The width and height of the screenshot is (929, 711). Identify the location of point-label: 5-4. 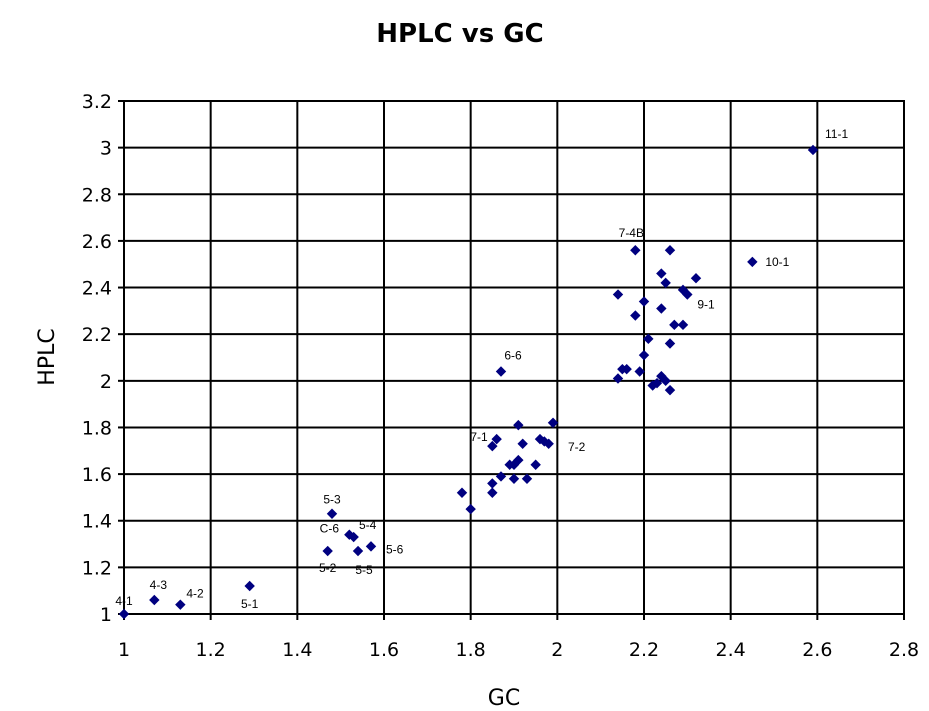
(368, 525).